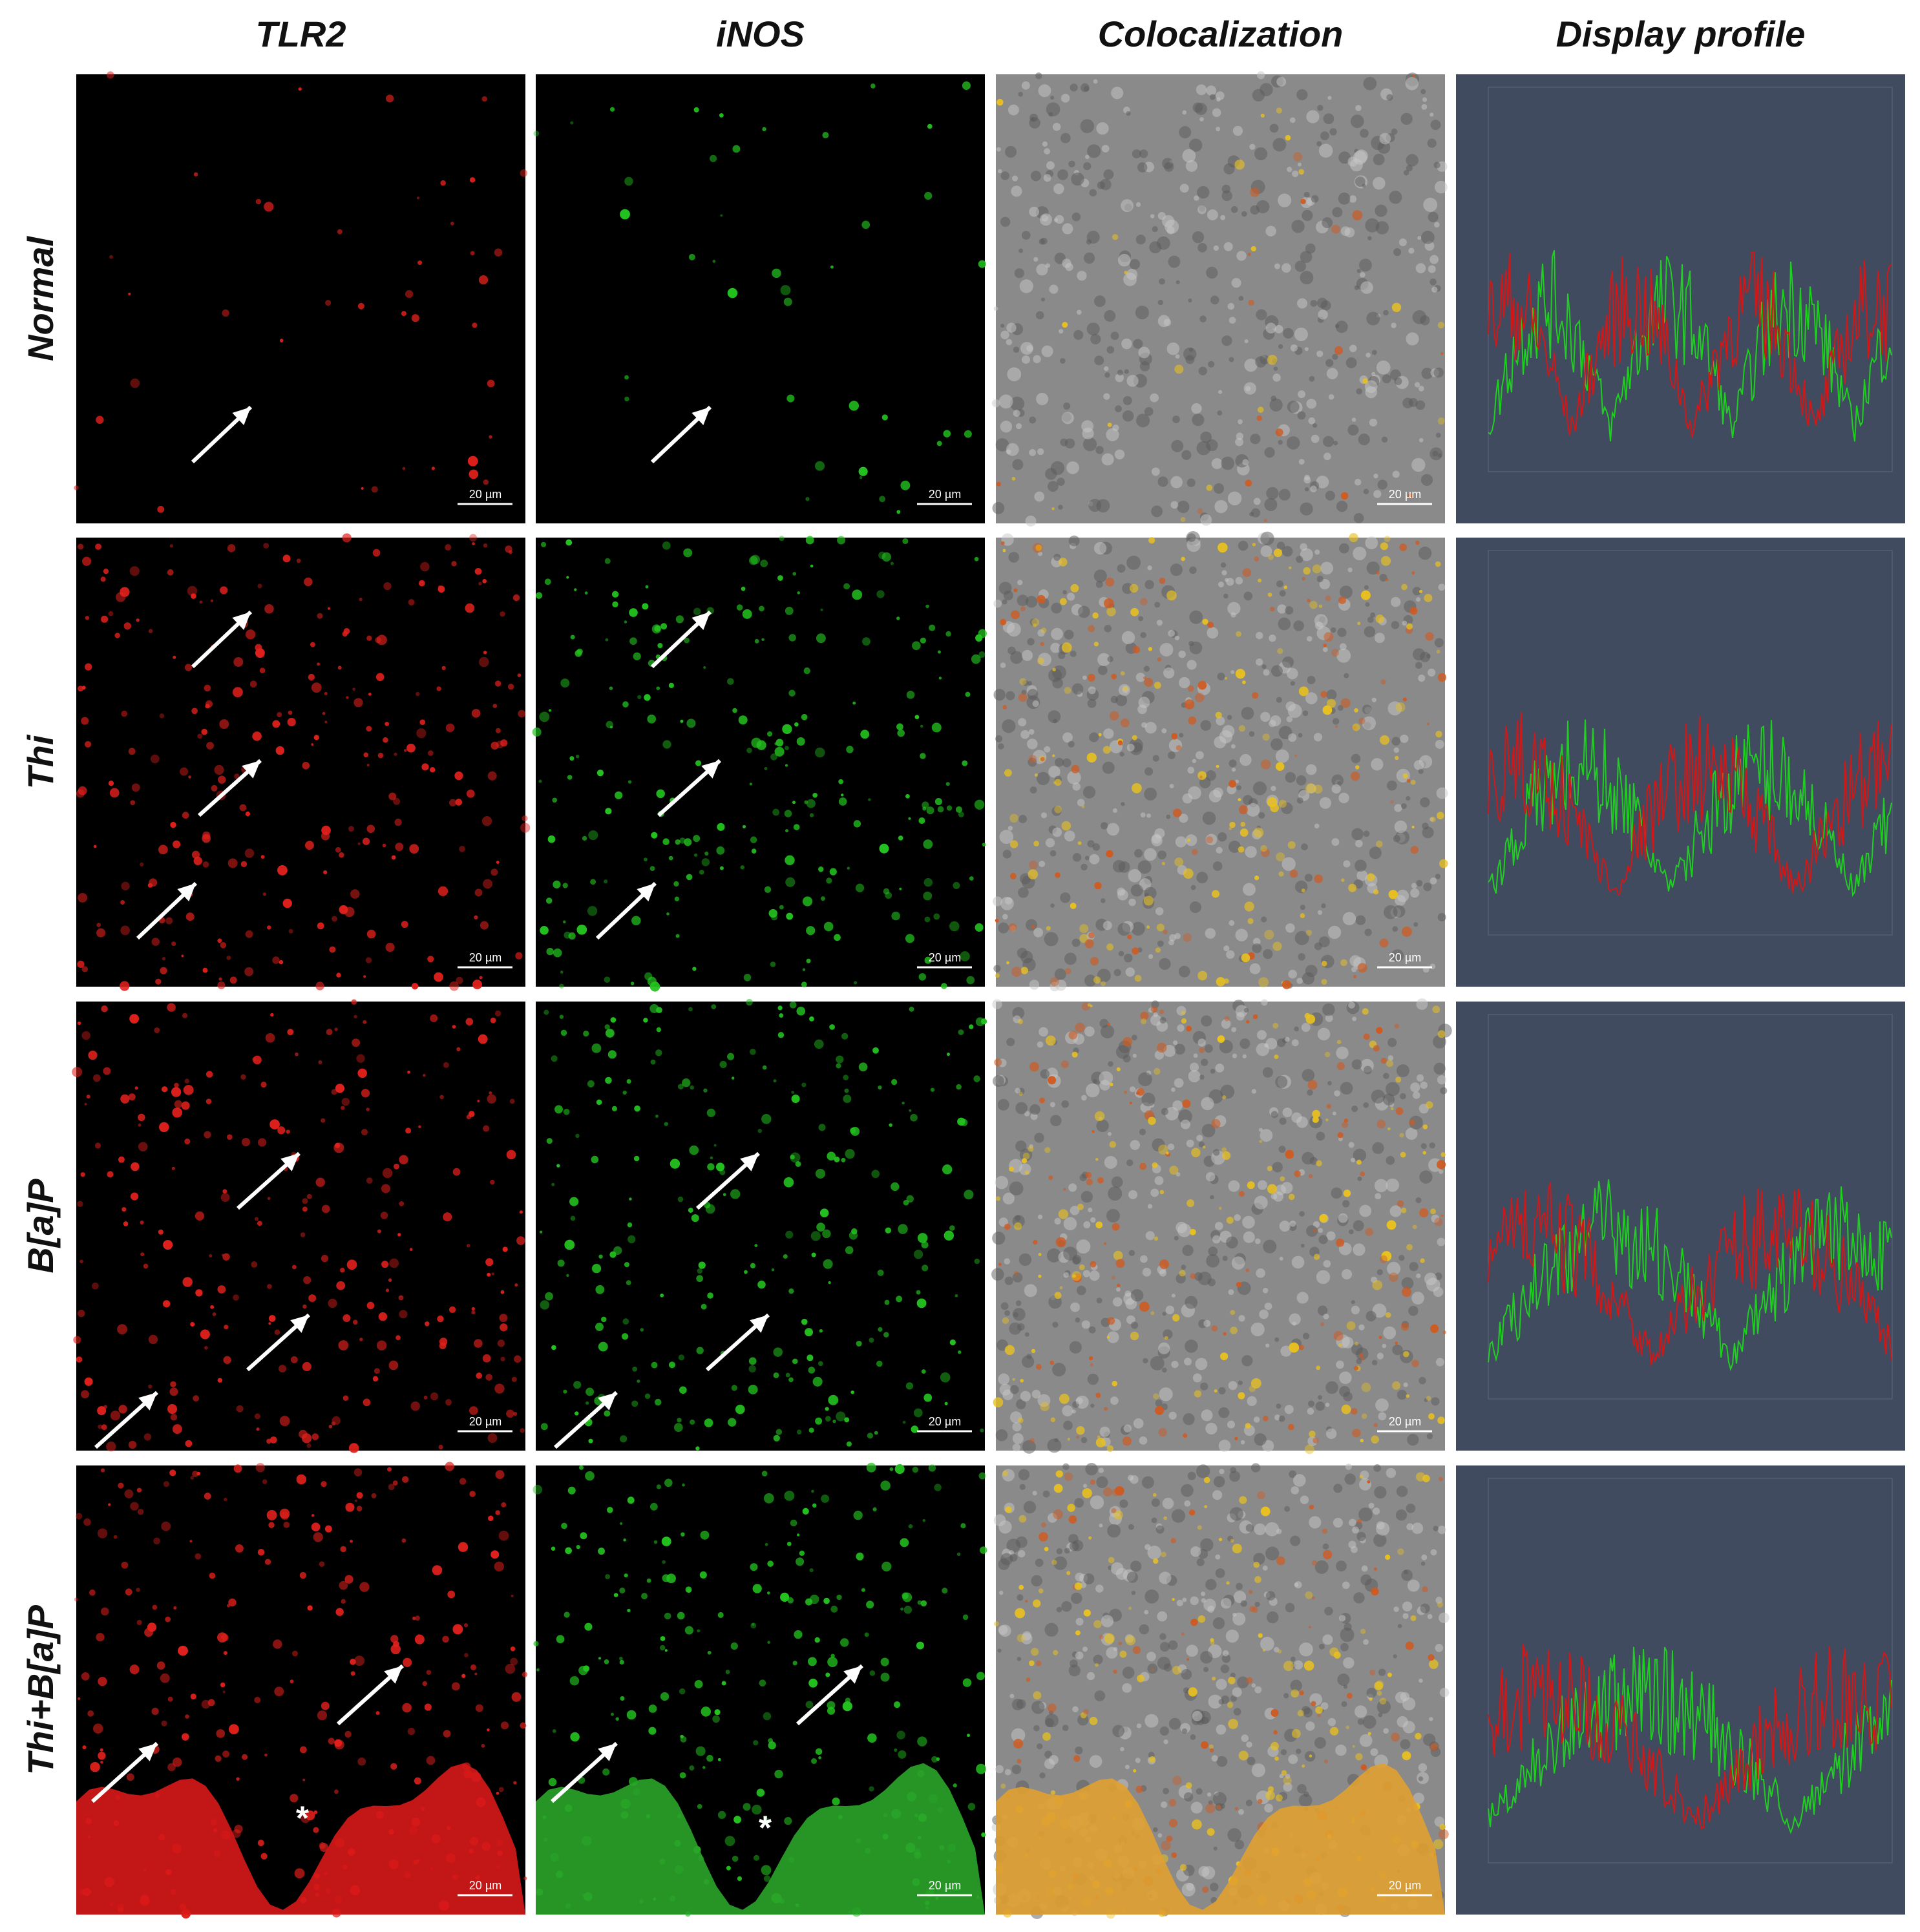  What do you see at coordinates (485, 1885) in the screenshot?
I see `scale-bar-label: 20 µm` at bounding box center [485, 1885].